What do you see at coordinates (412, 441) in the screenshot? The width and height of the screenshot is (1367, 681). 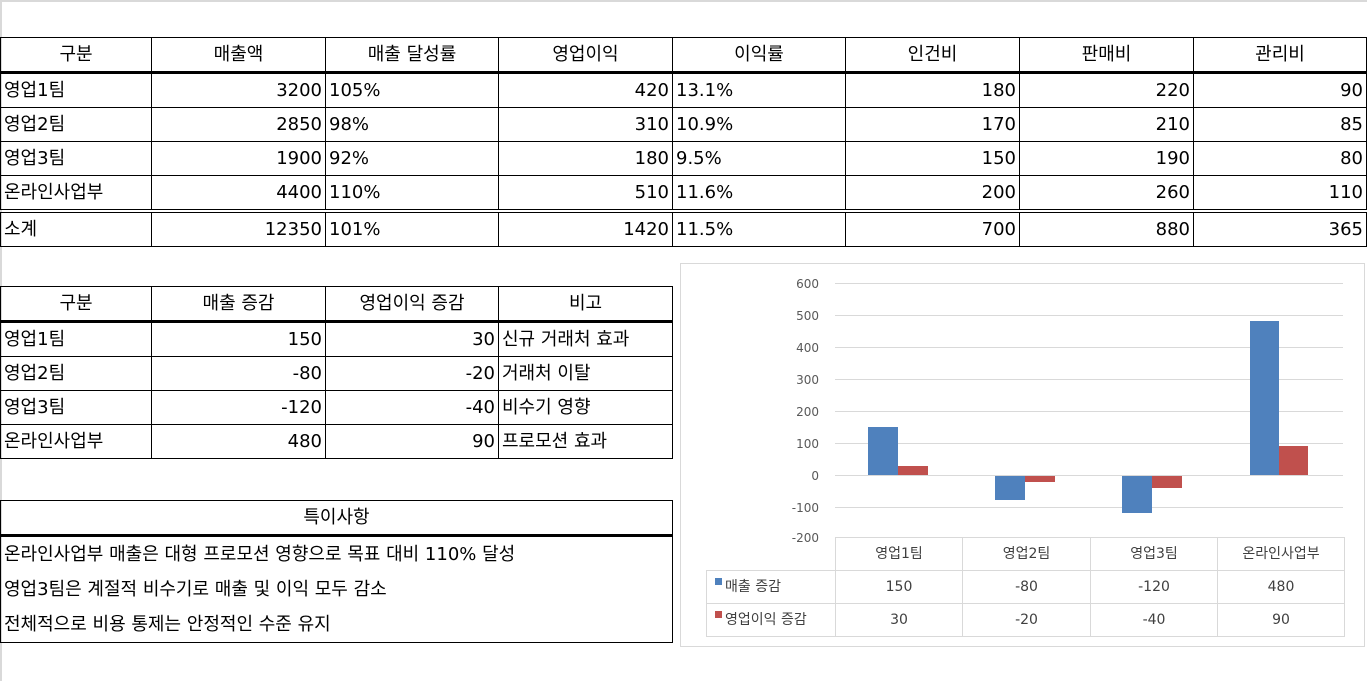 I see `cell-profit-delta: 90` at bounding box center [412, 441].